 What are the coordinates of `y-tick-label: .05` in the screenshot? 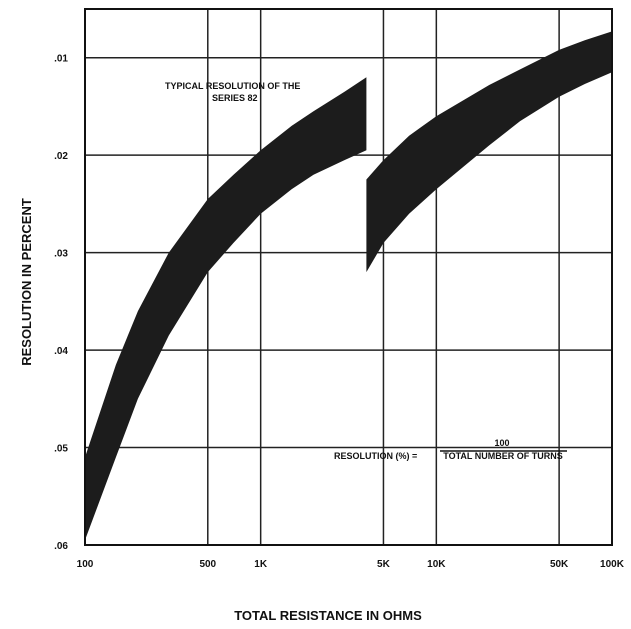 It's located at (61, 449).